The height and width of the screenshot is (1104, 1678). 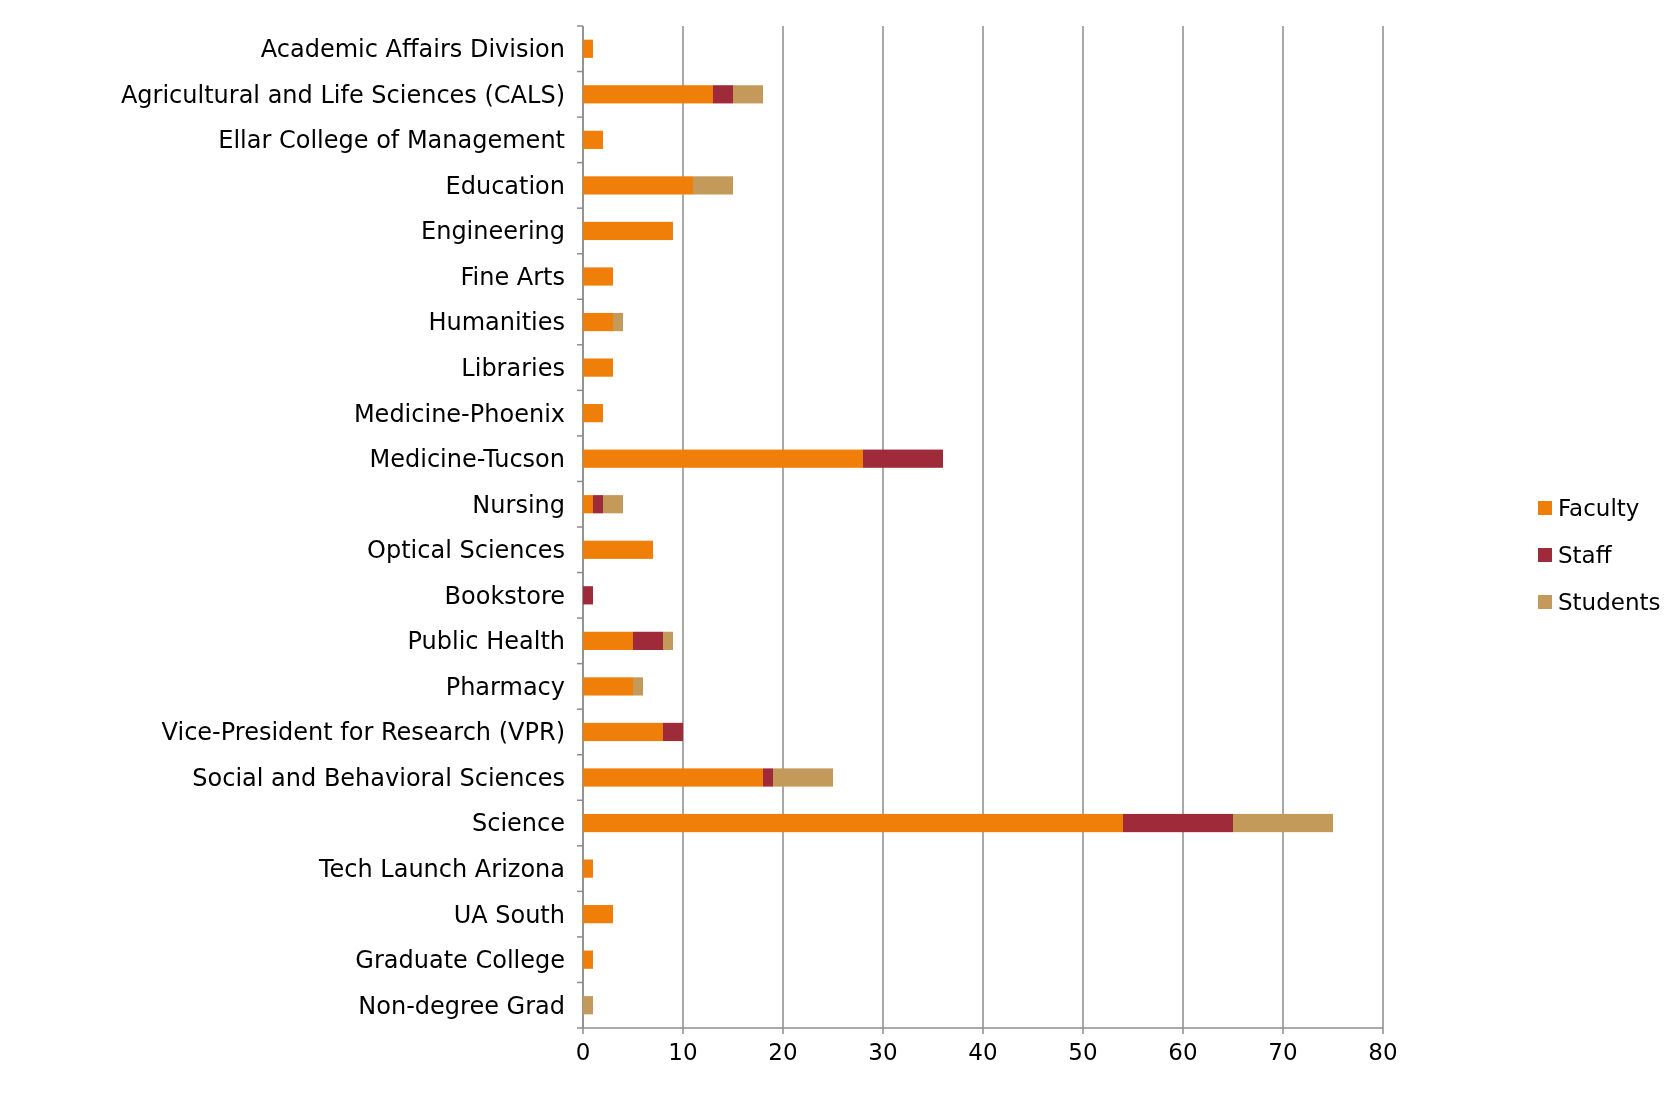 I want to click on y-tick-label: Pharmacy, so click(x=505, y=686).